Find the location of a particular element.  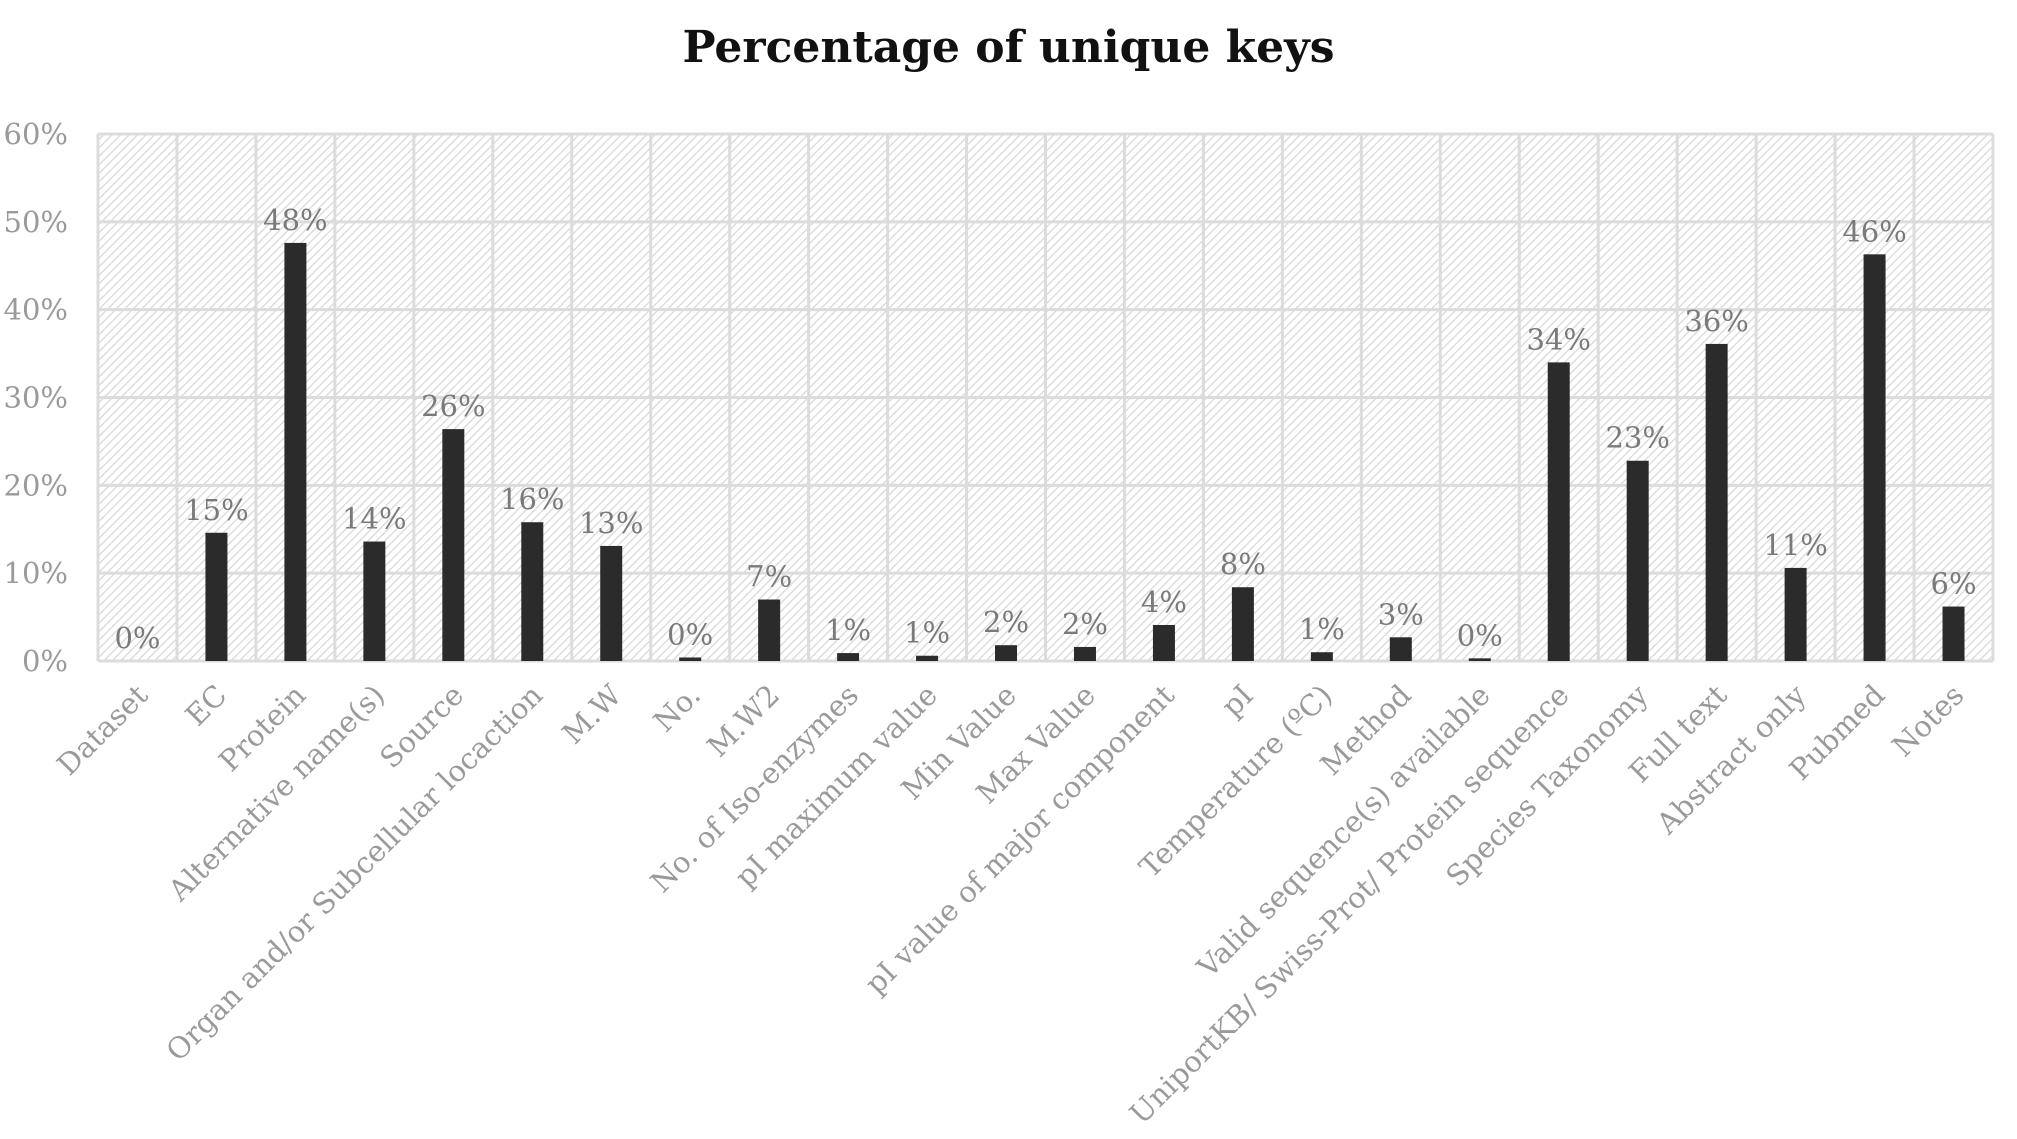

data-label: 48% is located at coordinates (295, 220).